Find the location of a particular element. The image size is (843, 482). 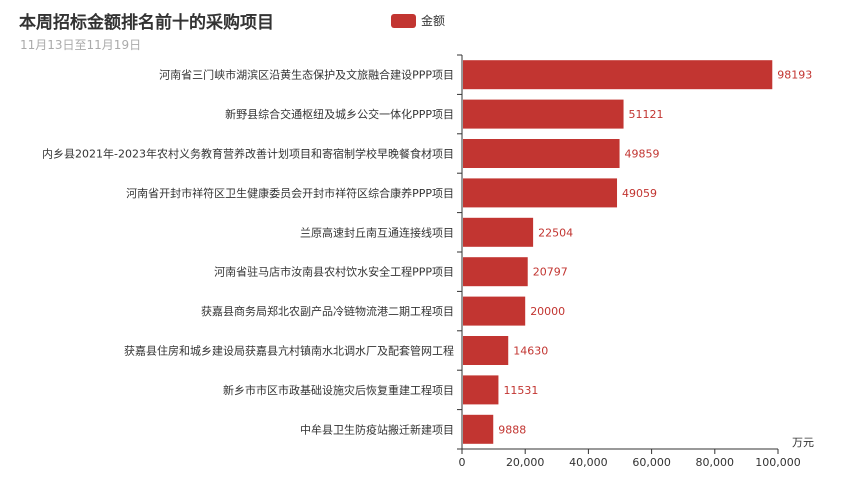

legend-label: 金额 is located at coordinates (433, 21).